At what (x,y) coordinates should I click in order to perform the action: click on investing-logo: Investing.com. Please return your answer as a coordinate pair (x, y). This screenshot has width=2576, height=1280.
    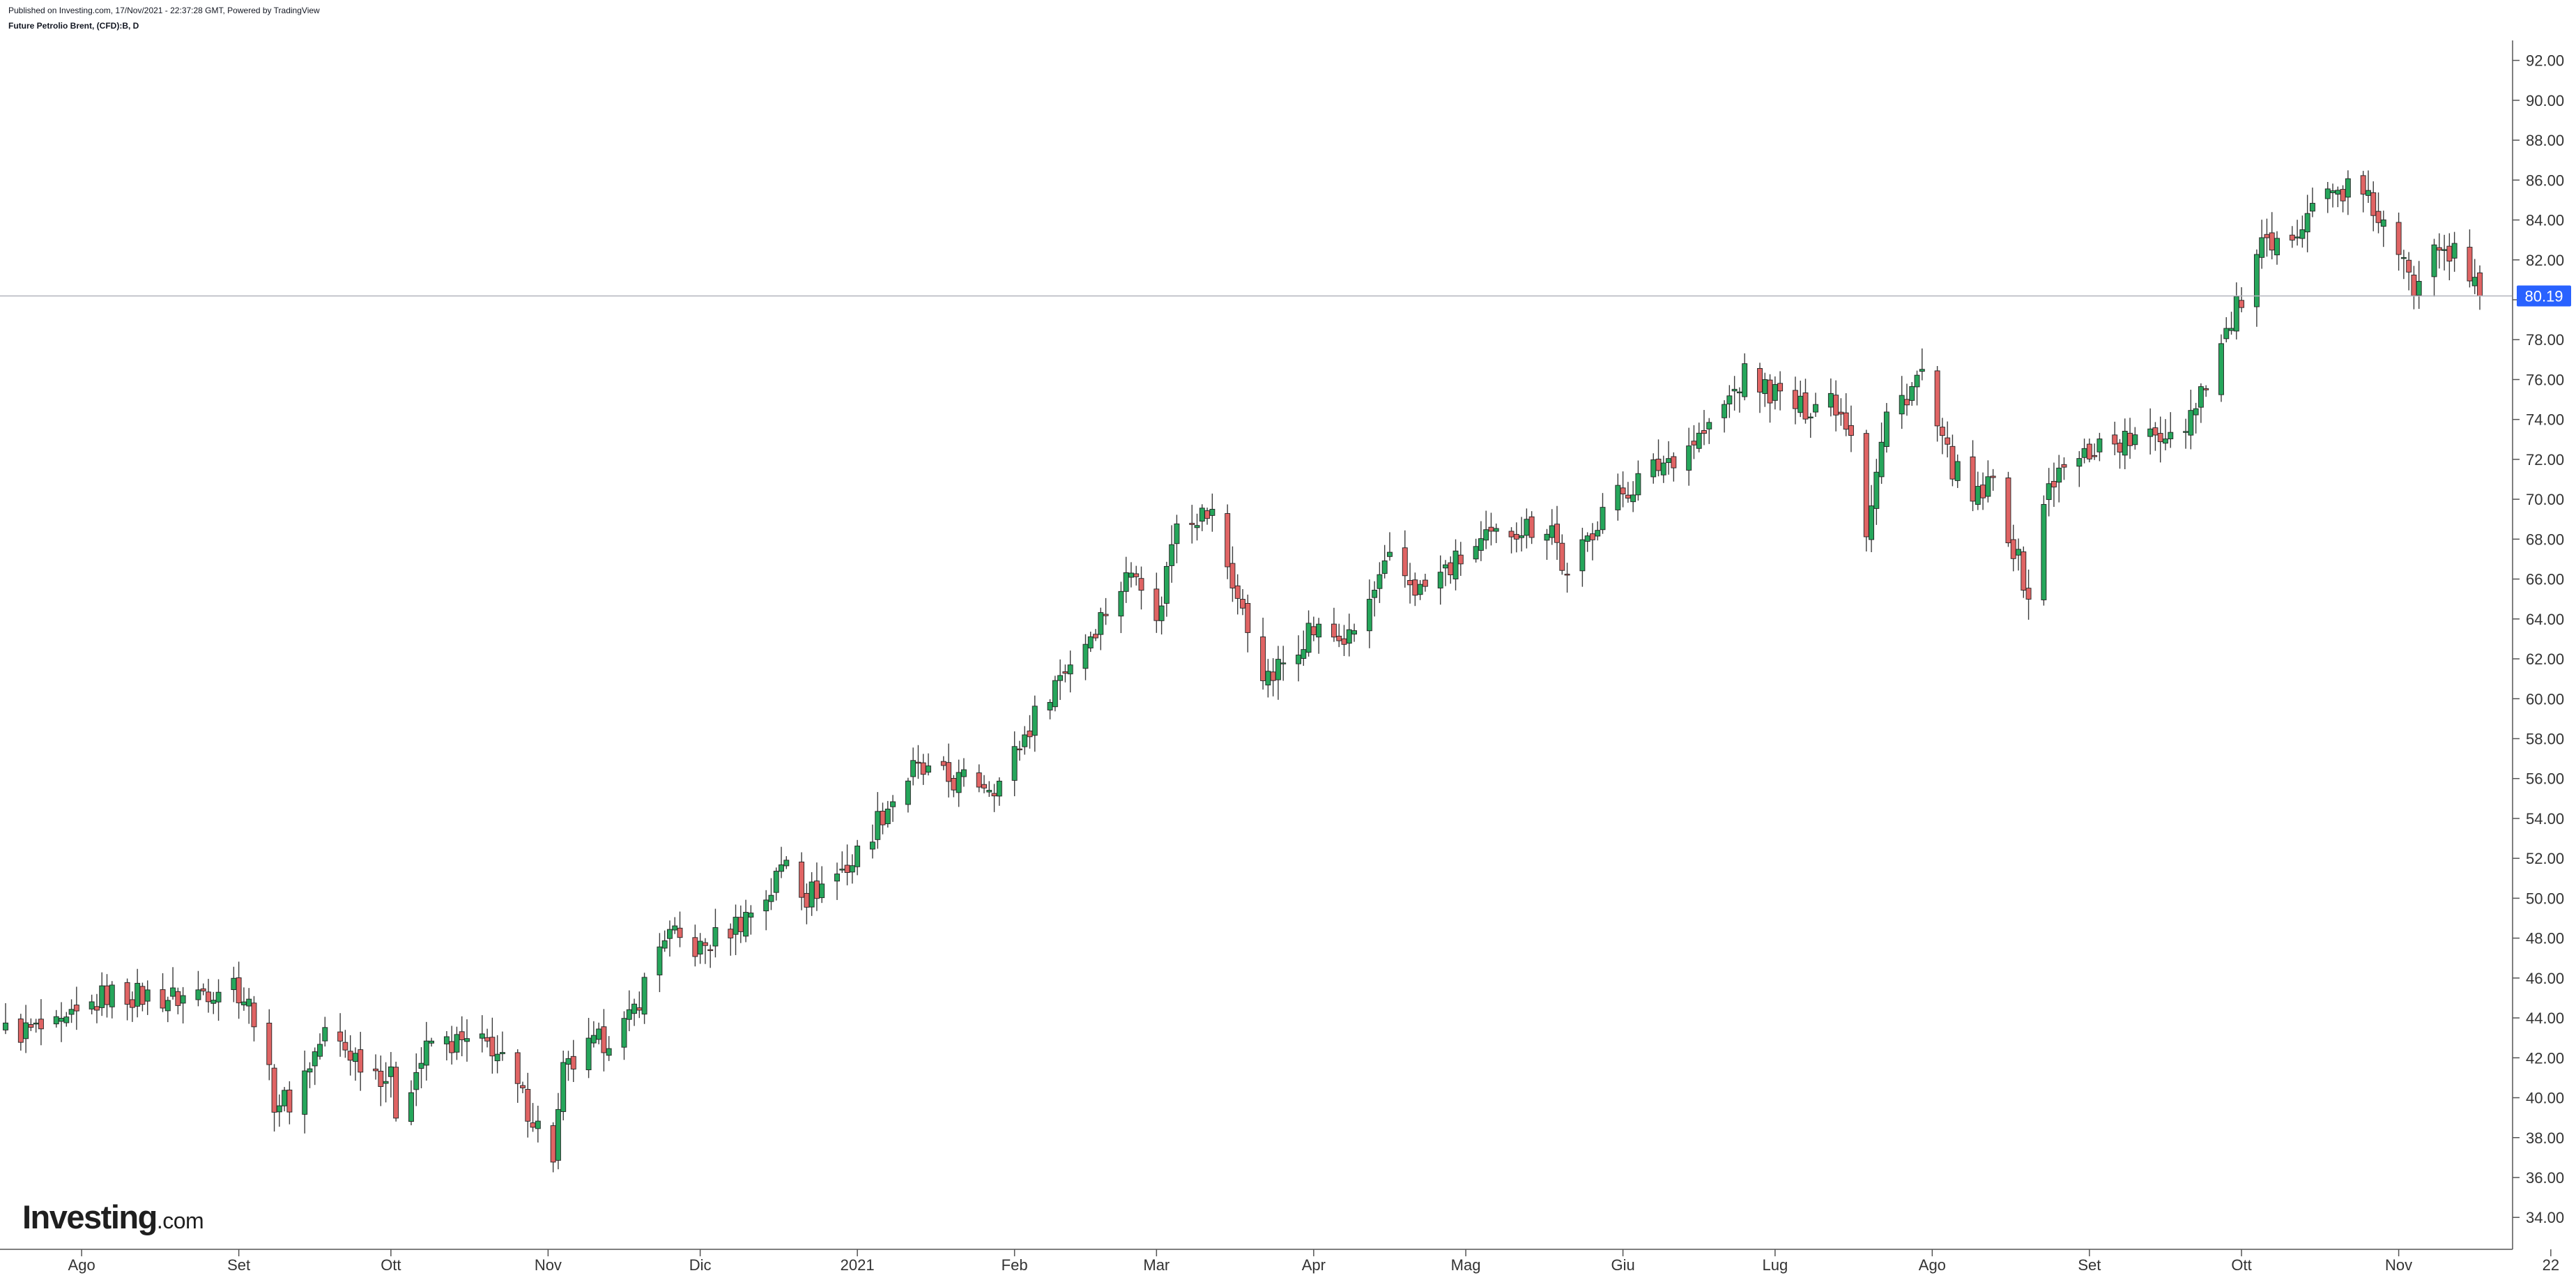
    Looking at the image, I should click on (113, 1217).